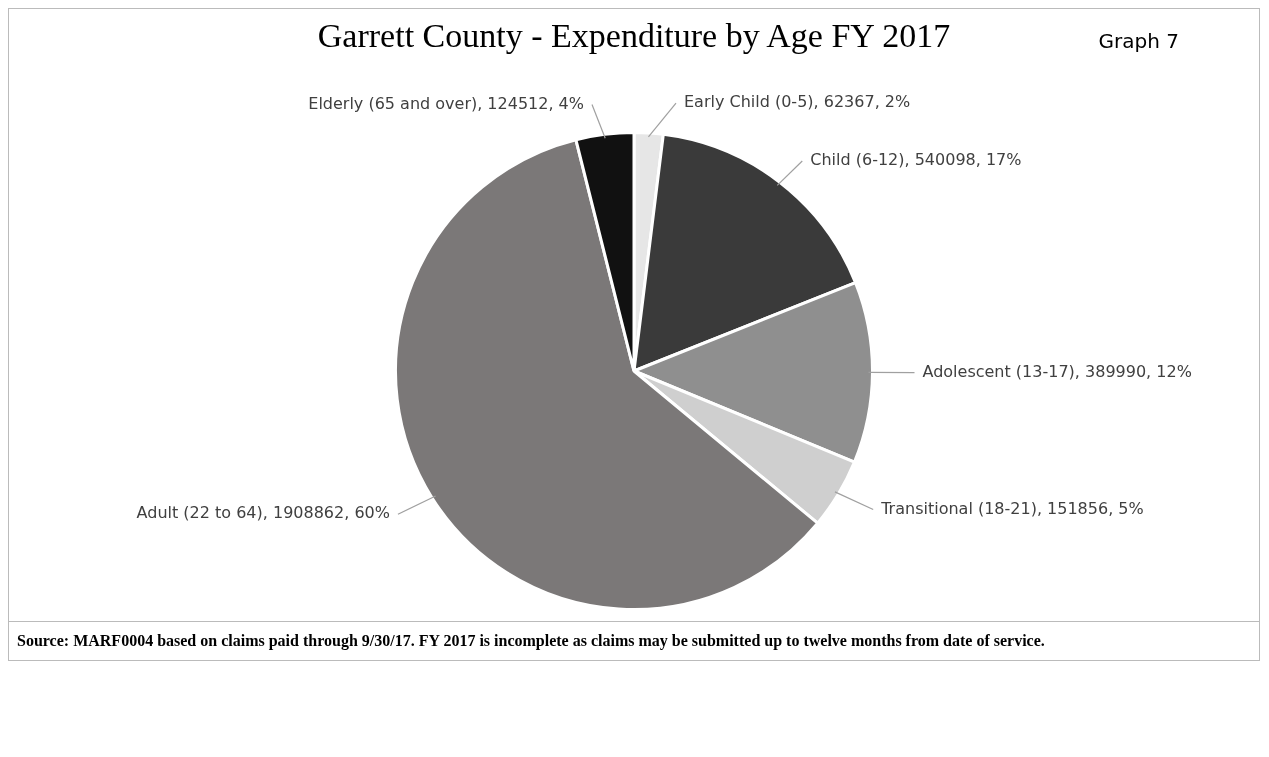  Describe the element at coordinates (263, 513) in the screenshot. I see `slice-label: Adult (22 to 64), 1908862, 60%` at that location.